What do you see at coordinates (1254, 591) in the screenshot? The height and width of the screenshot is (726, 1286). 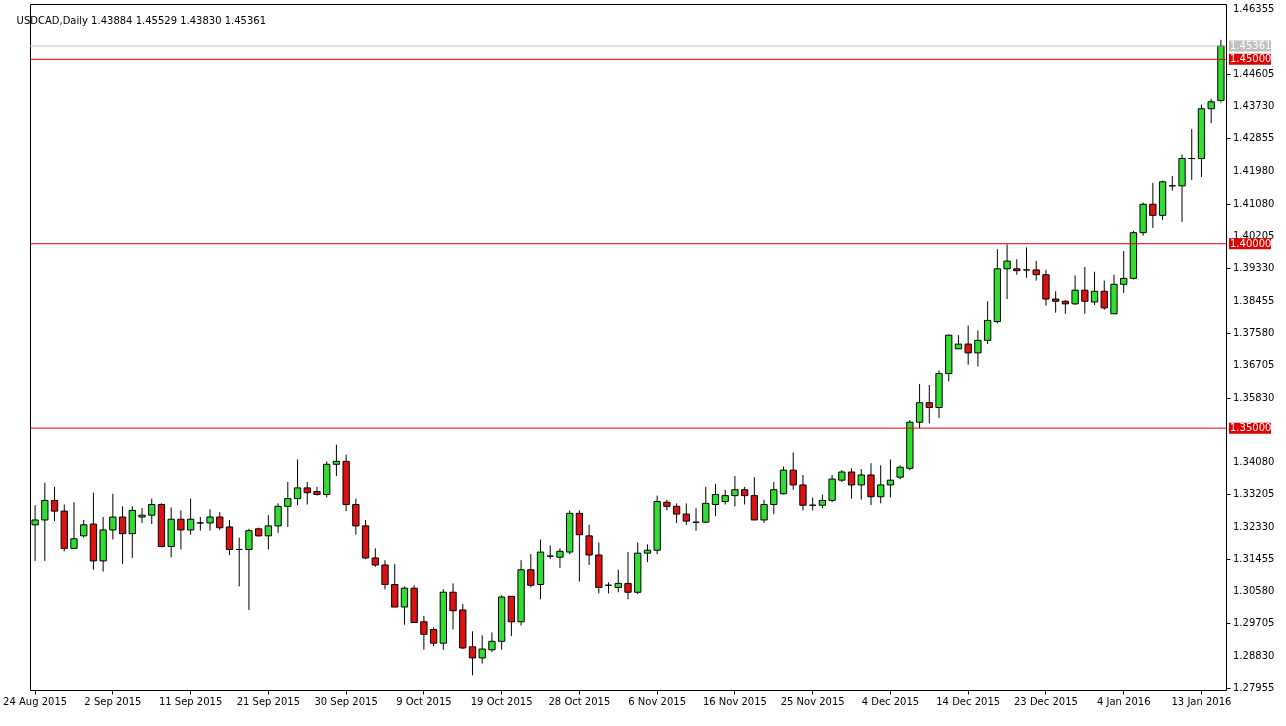 I see `y-tick-label: 1.30580` at bounding box center [1254, 591].